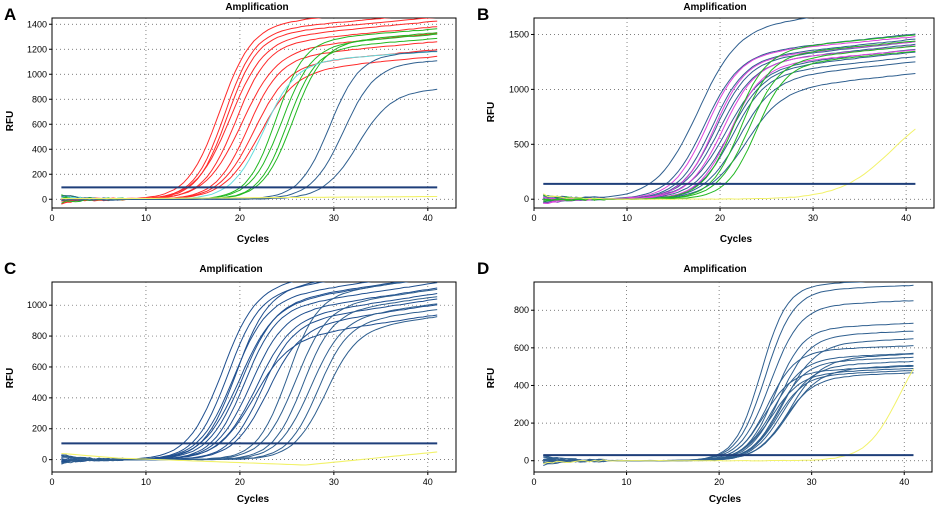  What do you see at coordinates (10, 14) in the screenshot?
I see `panel-letter: A` at bounding box center [10, 14].